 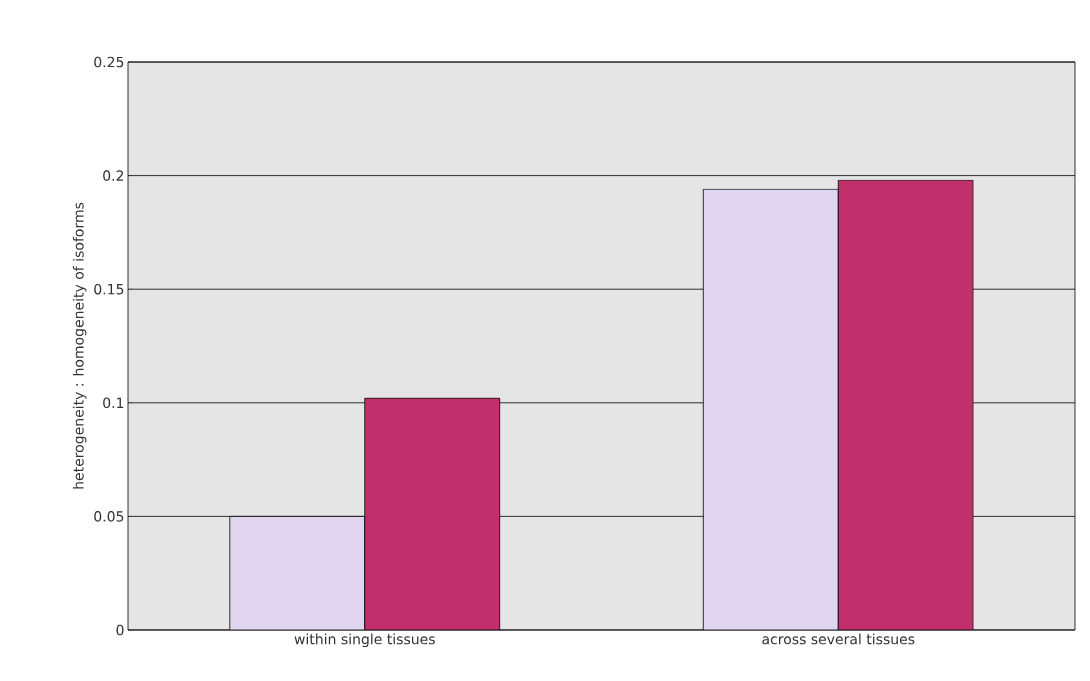 I want to click on y-tick-label: 0, so click(x=120, y=630).